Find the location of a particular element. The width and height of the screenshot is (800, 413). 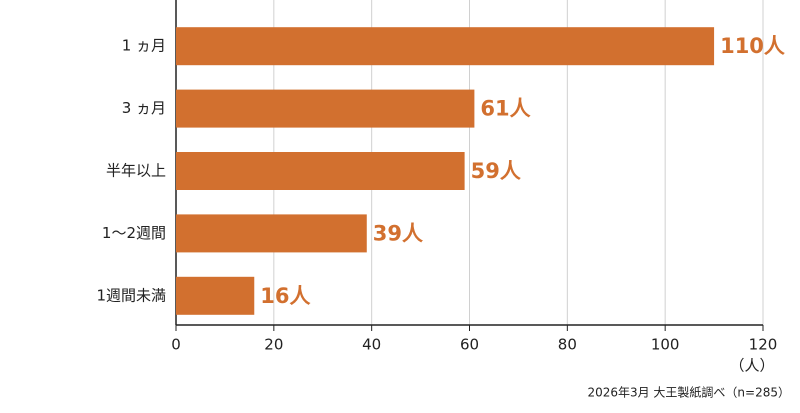

value-label: 59人 is located at coordinates (496, 171).